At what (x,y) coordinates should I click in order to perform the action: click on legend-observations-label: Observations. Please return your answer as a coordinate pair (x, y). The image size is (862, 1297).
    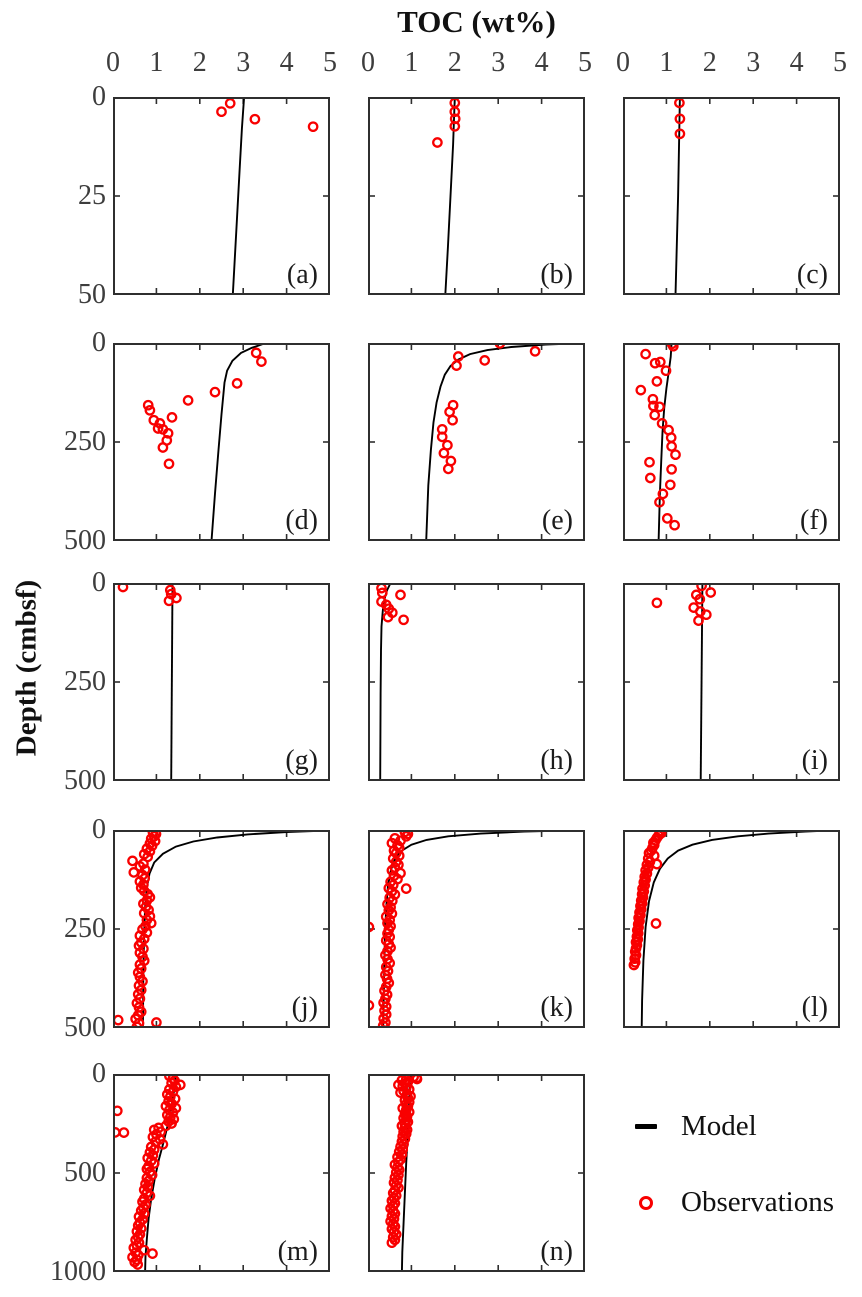
    Looking at the image, I should click on (758, 1202).